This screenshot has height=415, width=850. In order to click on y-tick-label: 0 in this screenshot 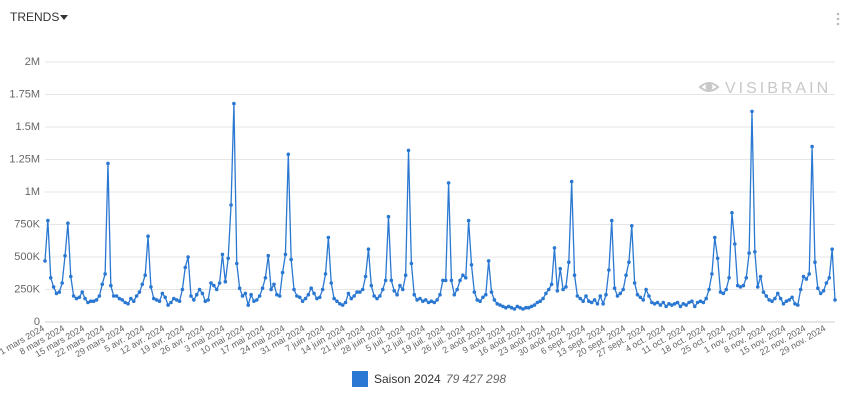, I will do `click(37, 322)`.